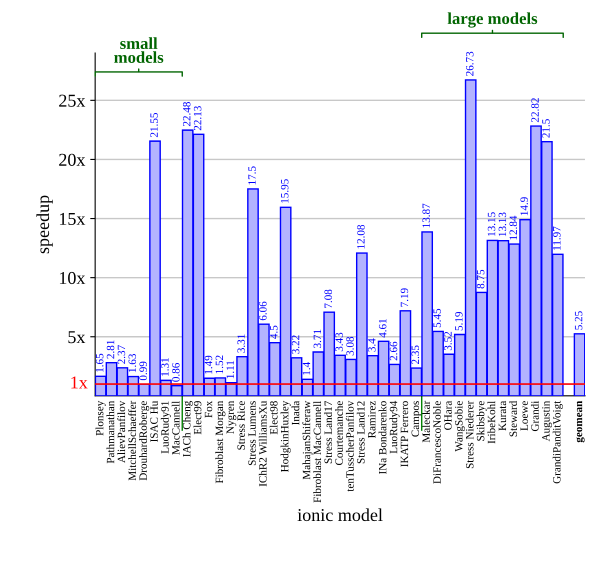 The height and width of the screenshot is (583, 610). What do you see at coordinates (220, 442) in the screenshot?
I see `x-tick-label: Fibroblast Morgan` at bounding box center [220, 442].